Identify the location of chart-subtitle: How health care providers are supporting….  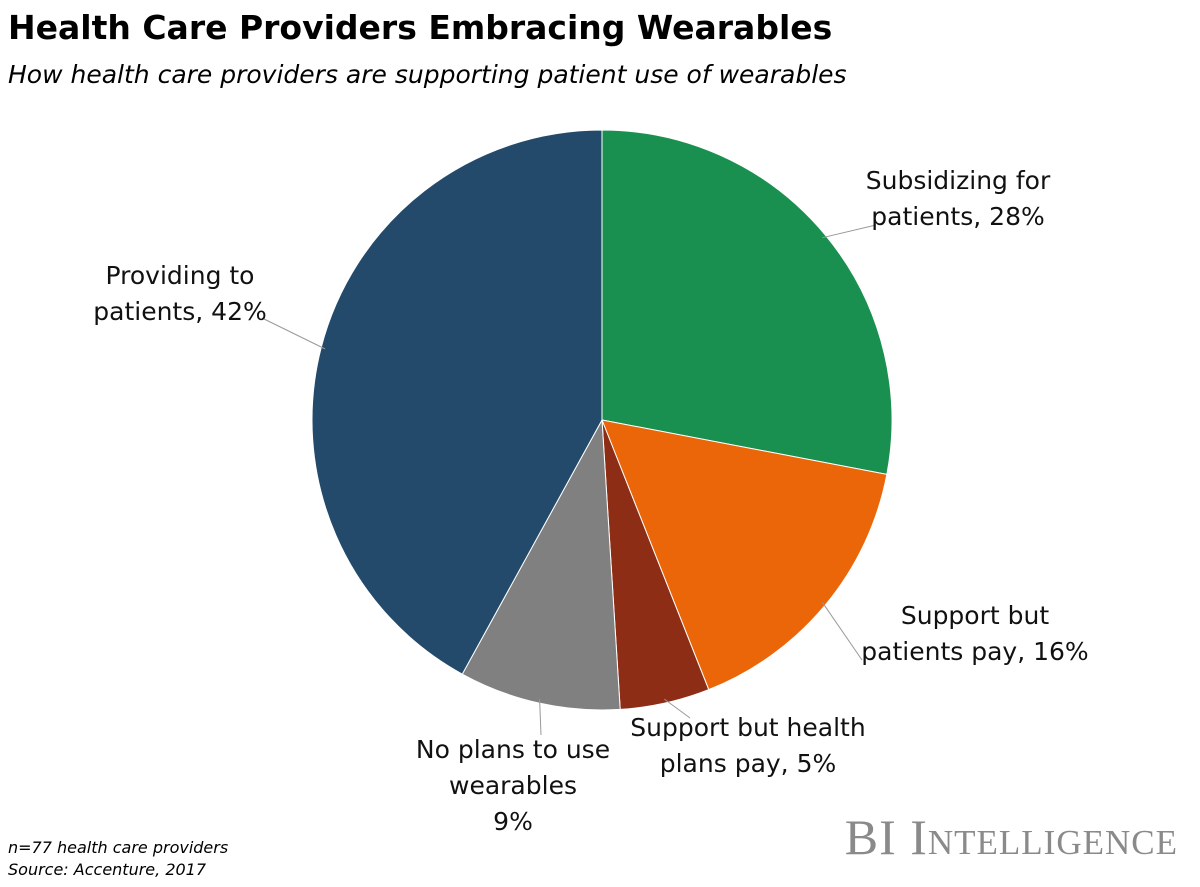
(427, 74).